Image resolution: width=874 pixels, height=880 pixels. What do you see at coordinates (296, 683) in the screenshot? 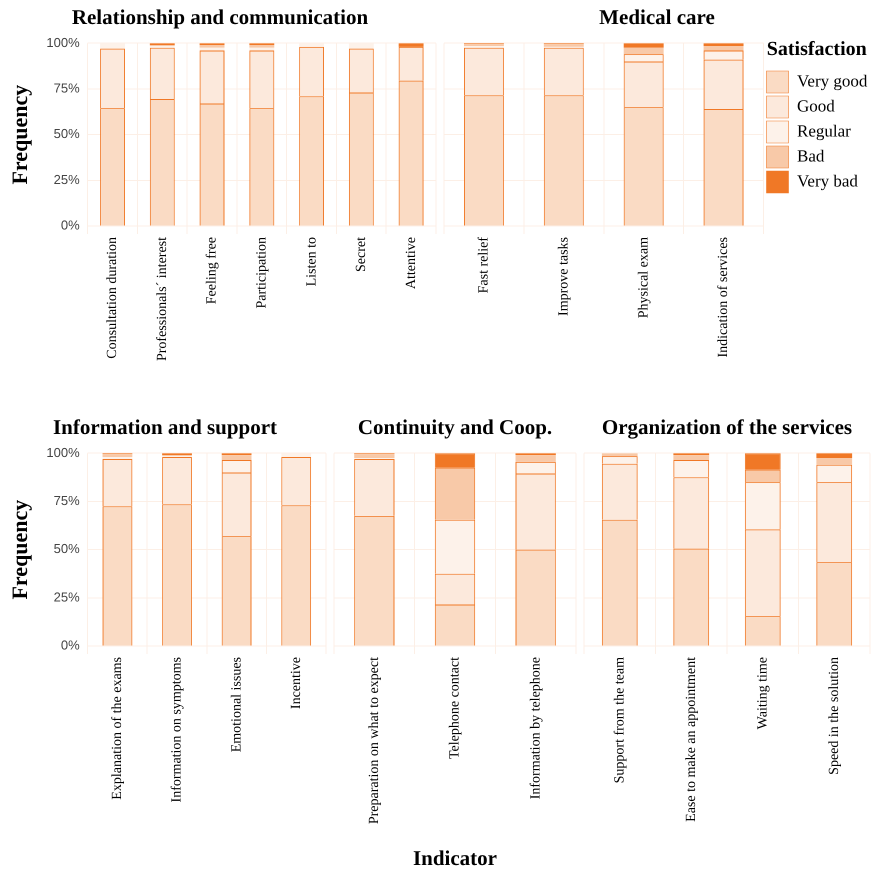
I see `x-tick-label: Incentive` at bounding box center [296, 683].